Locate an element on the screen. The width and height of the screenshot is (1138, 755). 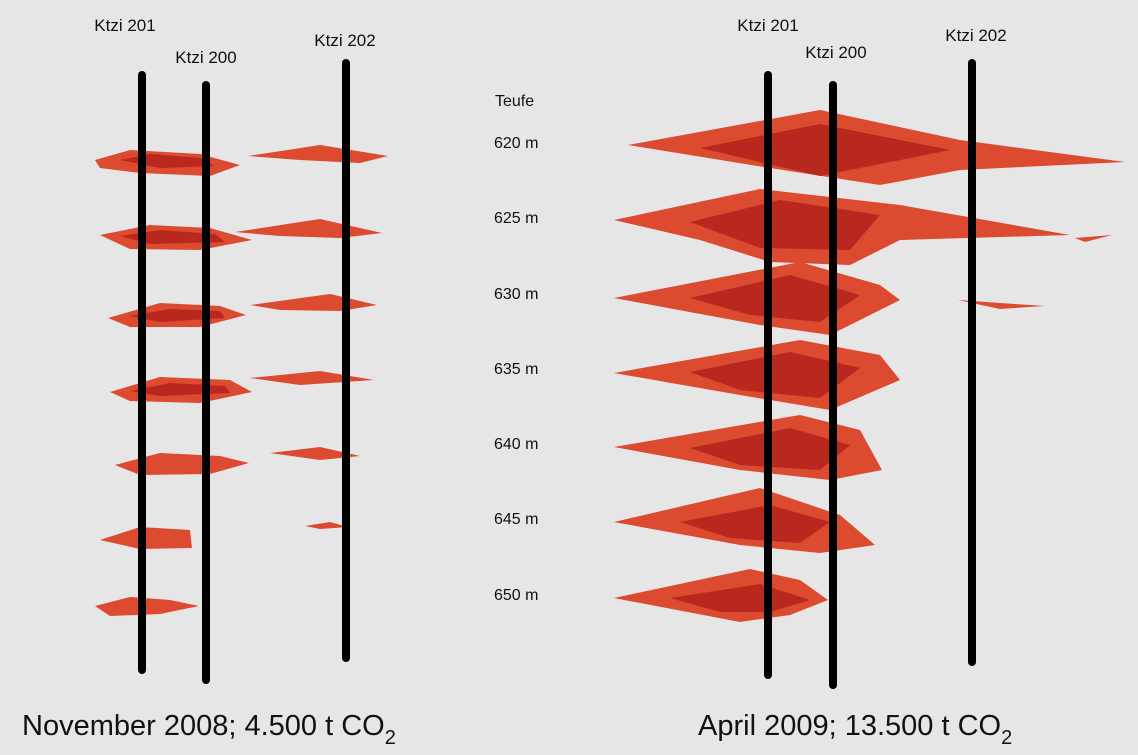
caption: April 2009; 13.500 t CO2 is located at coordinates (855, 729).